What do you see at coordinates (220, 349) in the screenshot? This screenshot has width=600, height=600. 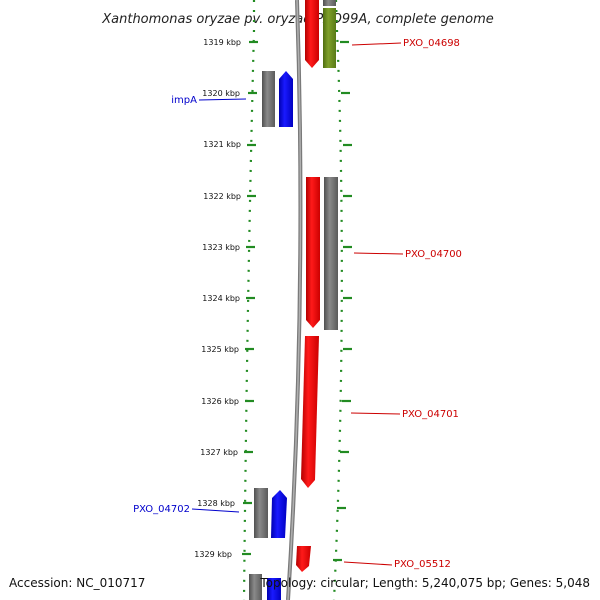 I see `tick-label: 1325 kbp` at bounding box center [220, 349].